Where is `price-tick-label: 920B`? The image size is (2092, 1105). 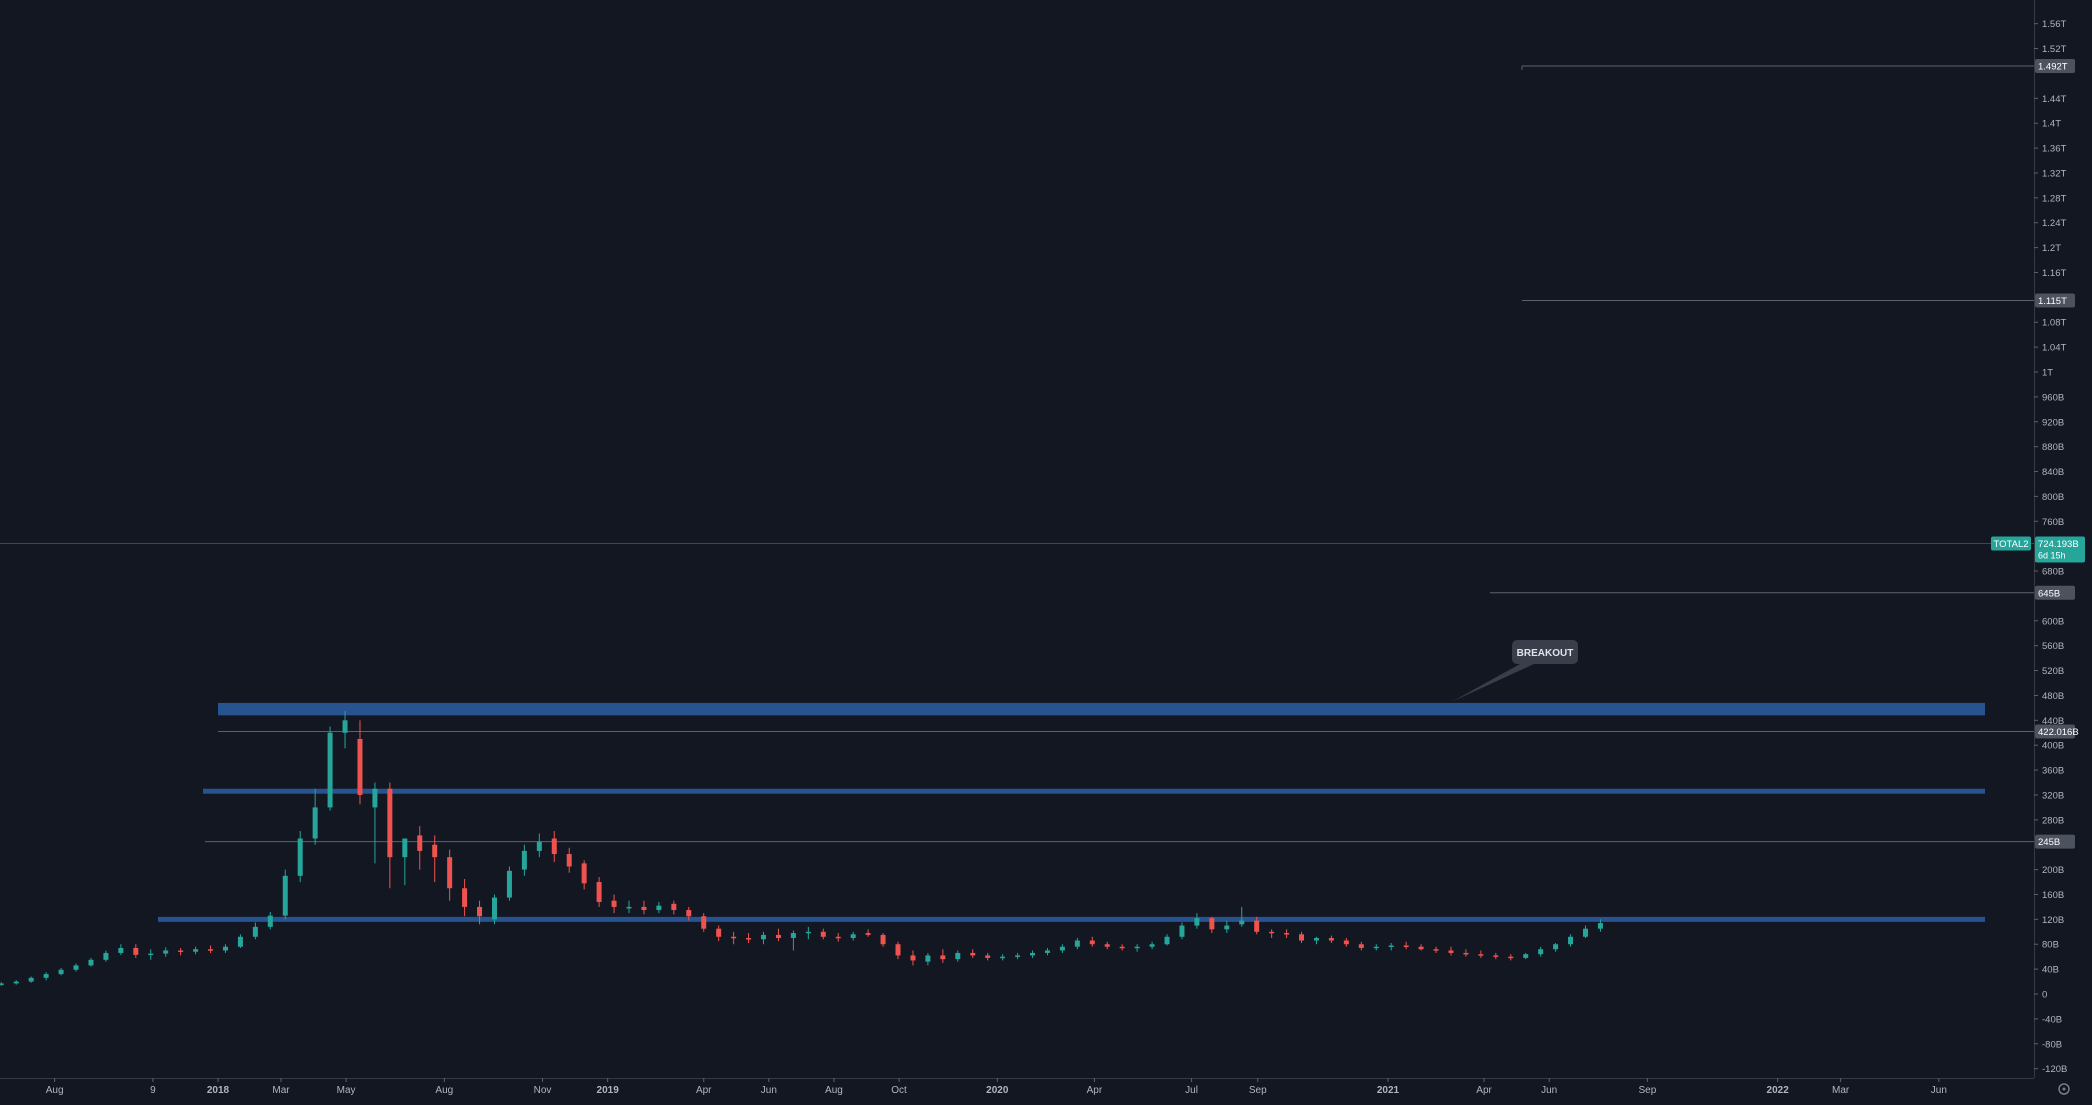
price-tick-label: 920B is located at coordinates (2053, 422).